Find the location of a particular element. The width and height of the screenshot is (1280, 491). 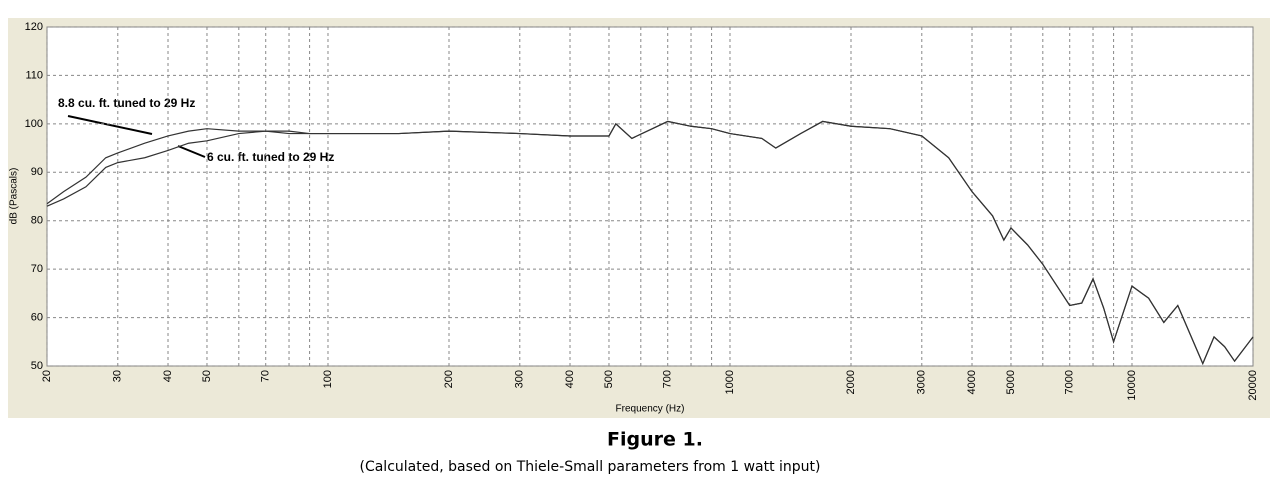

y-tick-label: 60 is located at coordinates (37, 317).